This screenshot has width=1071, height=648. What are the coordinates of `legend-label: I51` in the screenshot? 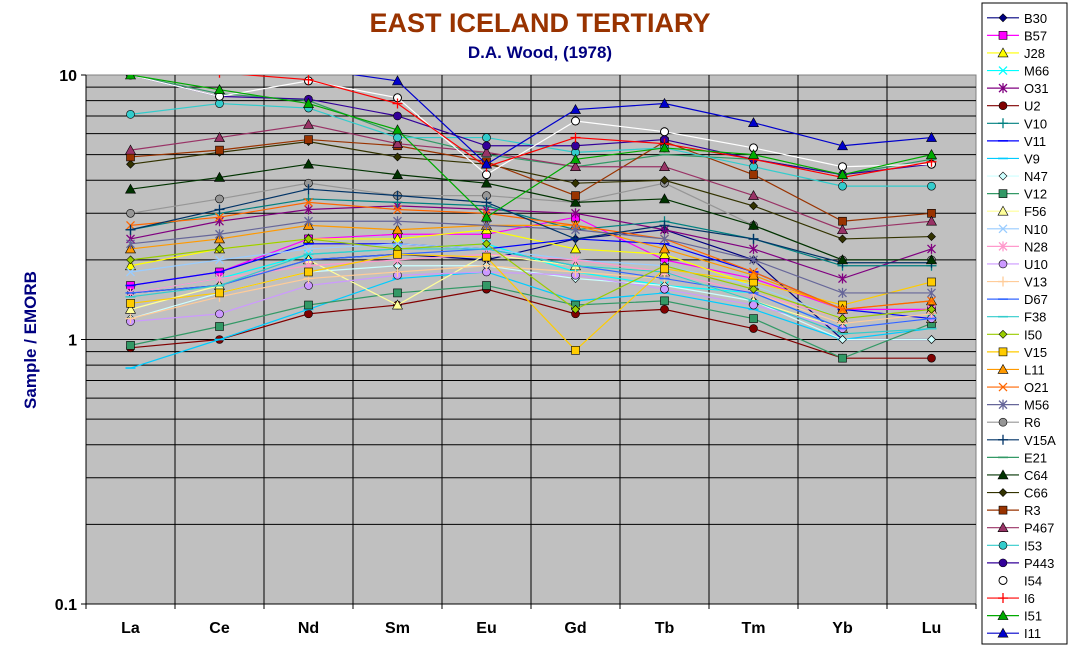 It's located at (1033, 616).